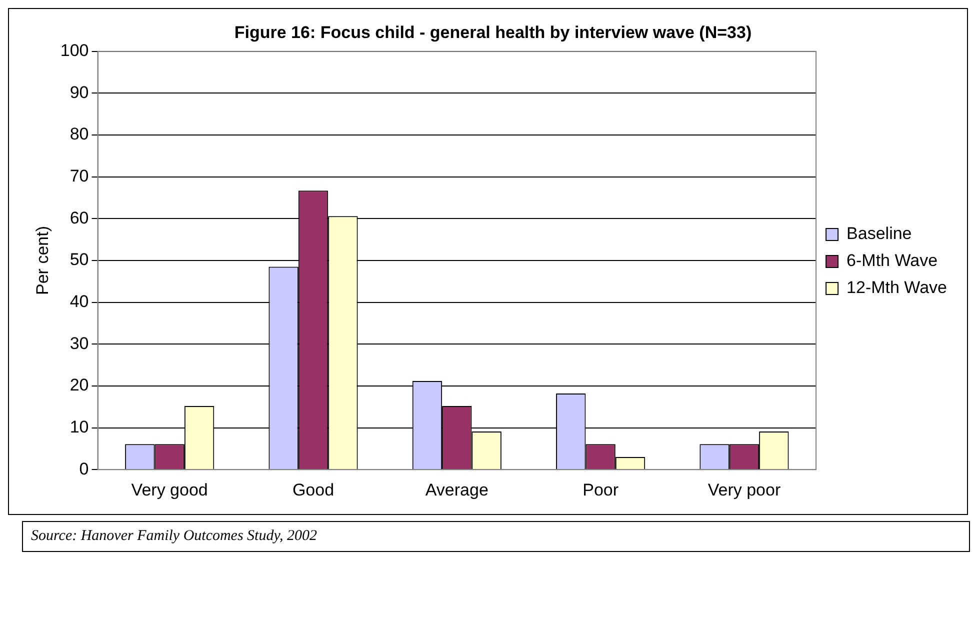  What do you see at coordinates (600, 490) in the screenshot?
I see `x-tick-label: Poor` at bounding box center [600, 490].